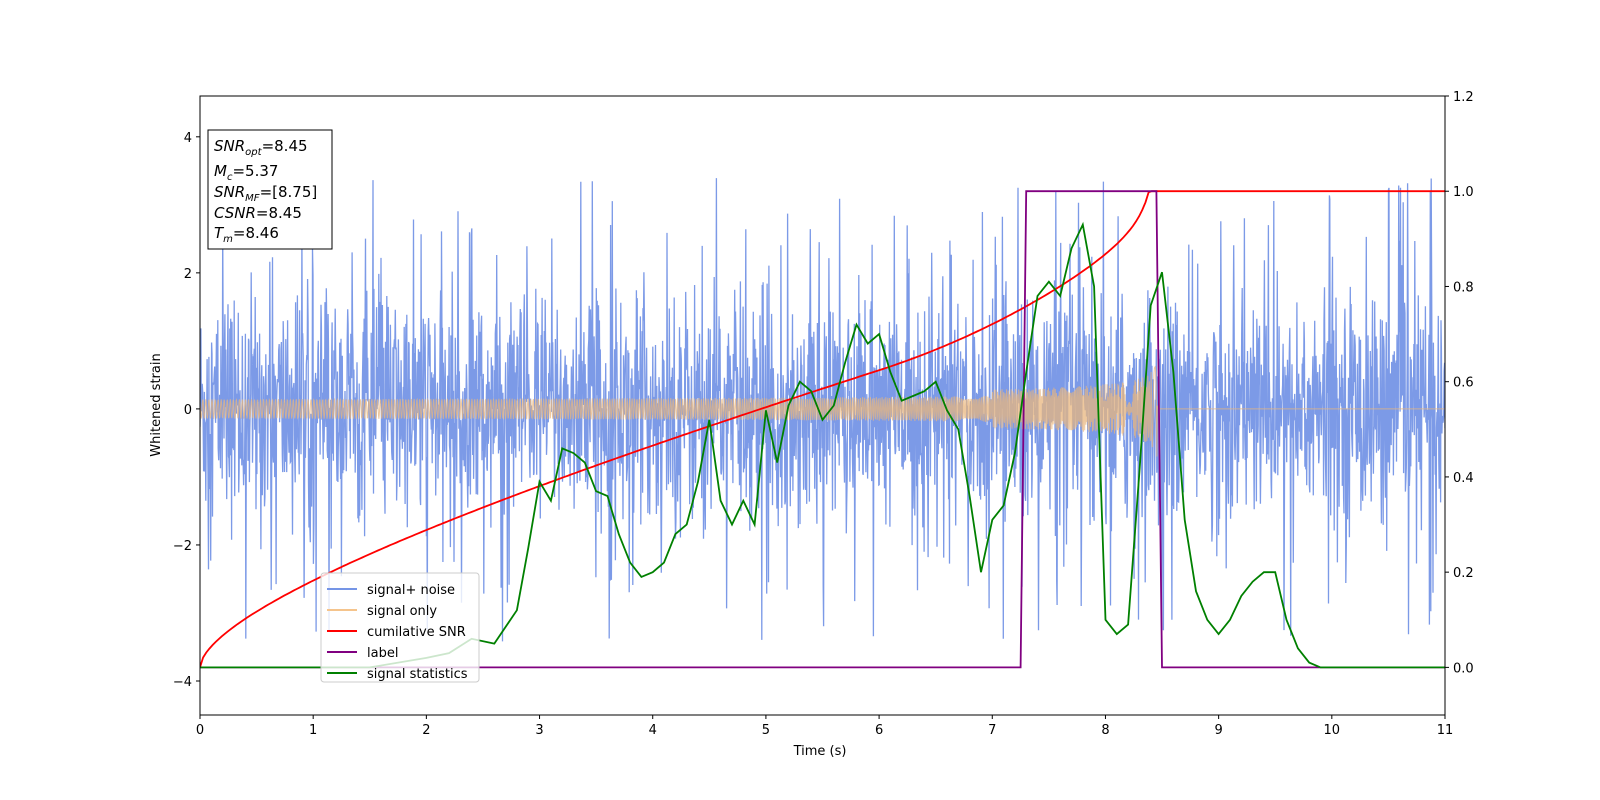 This screenshot has height=800, width=1600. I want to click on y-axis-right: 1.2 1.0 0.8 0.6 0.4 0.2 0.0, so click(1459, 383).